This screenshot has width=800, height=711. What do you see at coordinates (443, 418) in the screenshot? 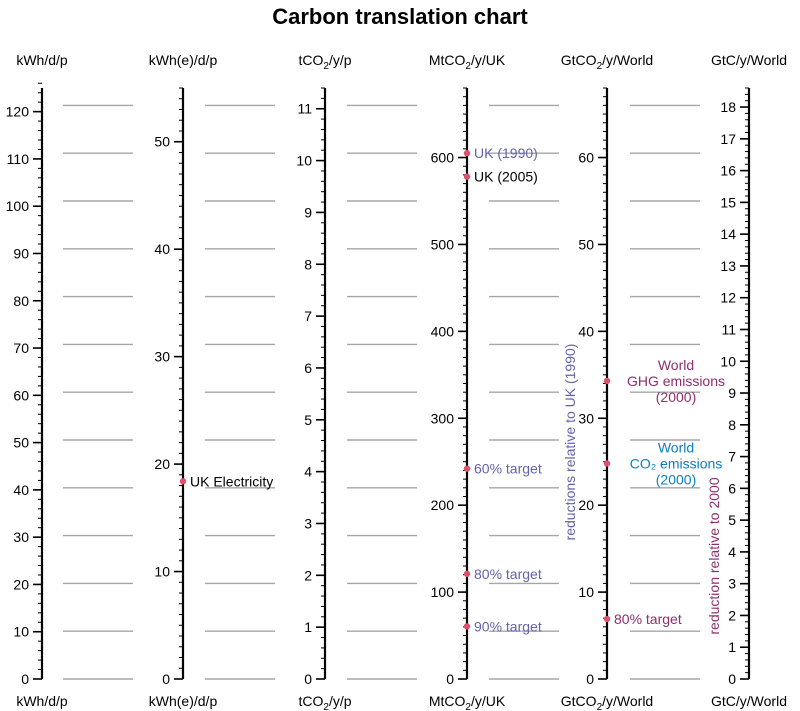
I see `tick-label: 300` at bounding box center [443, 418].